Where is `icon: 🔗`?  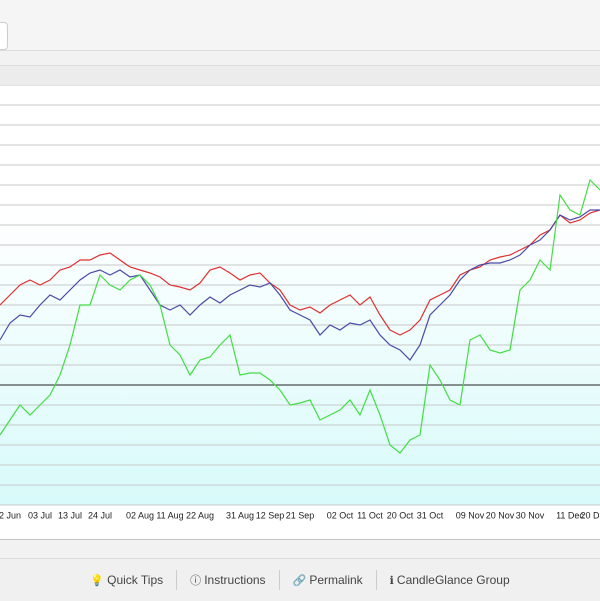 icon: 🔗 is located at coordinates (301, 581).